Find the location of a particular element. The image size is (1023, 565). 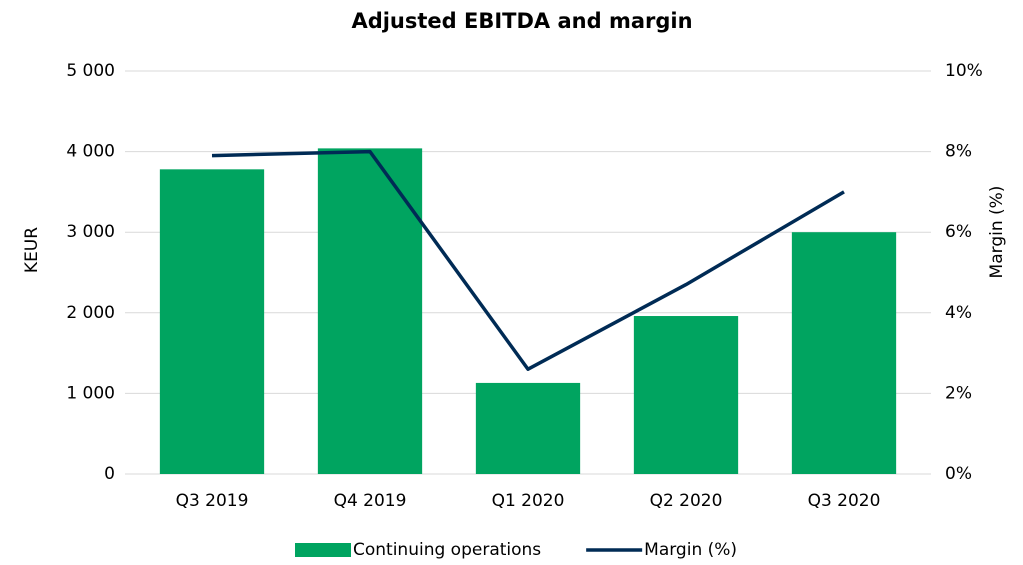

legend-swatch is located at coordinates (323, 550).